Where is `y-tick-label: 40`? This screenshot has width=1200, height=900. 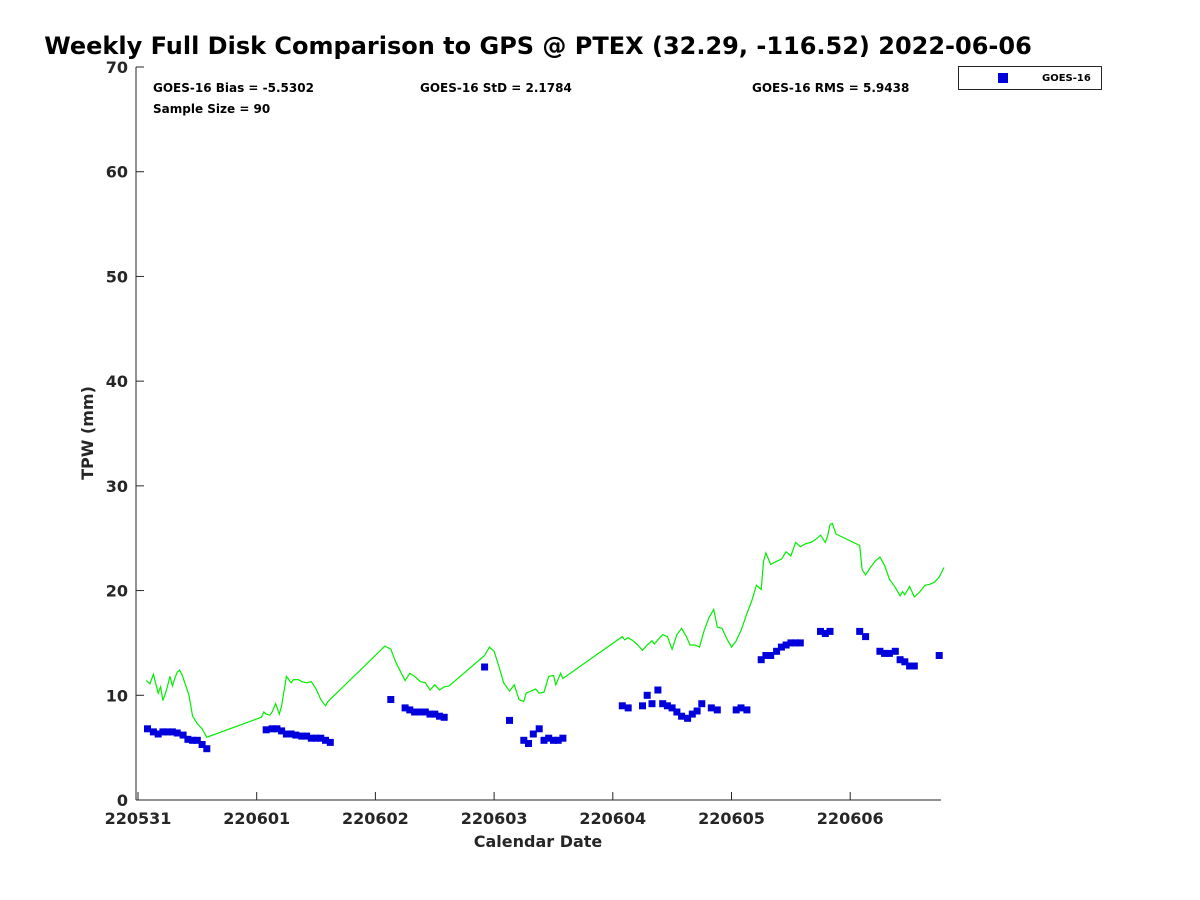 y-tick-label: 40 is located at coordinates (117, 381).